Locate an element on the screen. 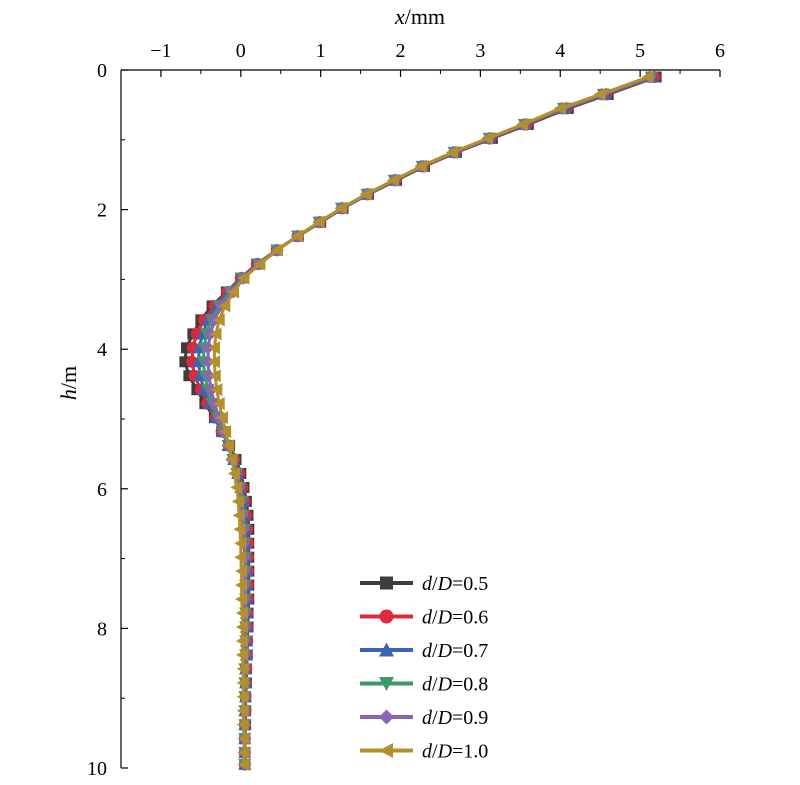  y-tick-label: 2 is located at coordinates (102, 211).